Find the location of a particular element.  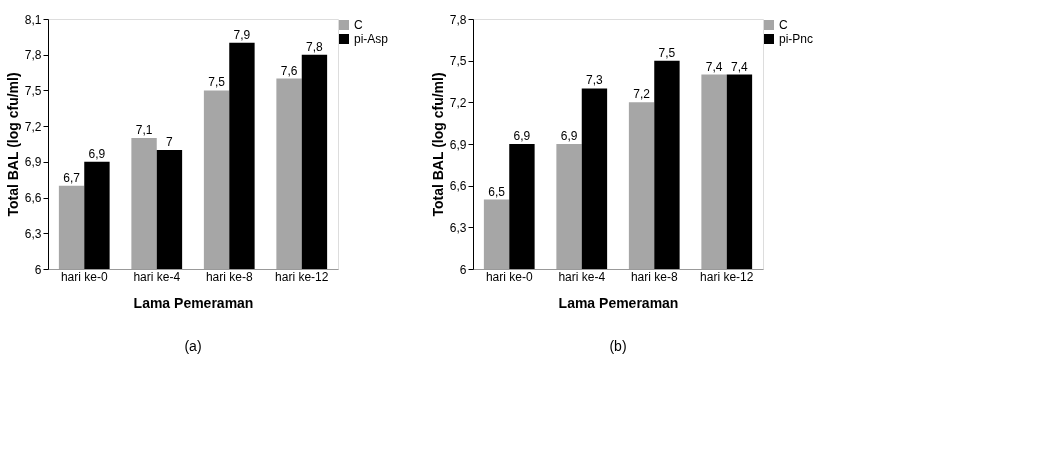

data-label: 7,3 is located at coordinates (595, 80).